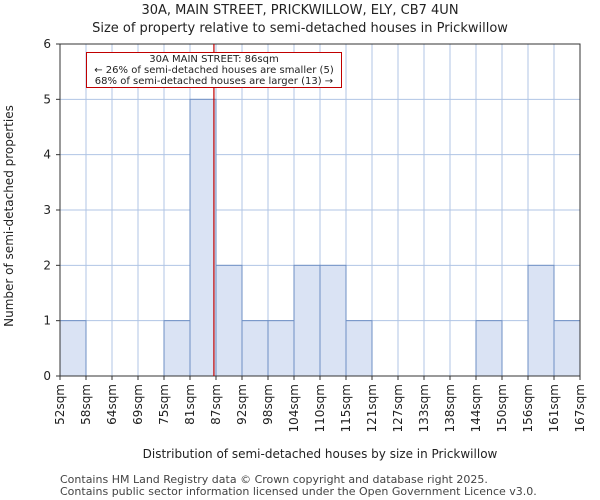  I want to click on x-tick-label: 52sqm, so click(60, 404).